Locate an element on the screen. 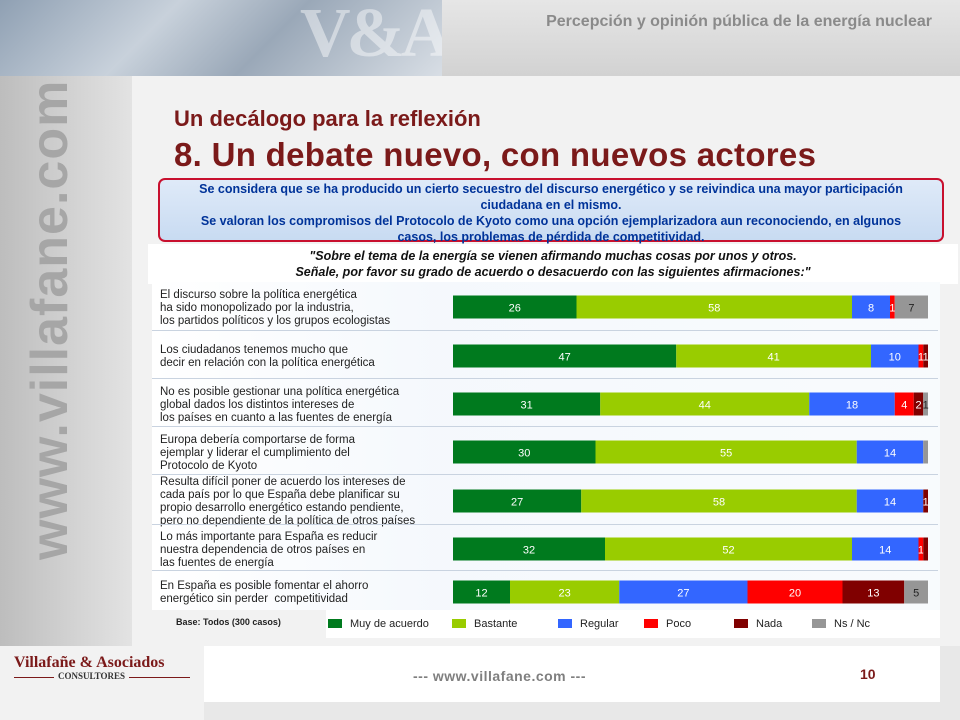 The width and height of the screenshot is (960, 720). page-title: 8. Un debate nuevo, con nuevos actores is located at coordinates (495, 154).